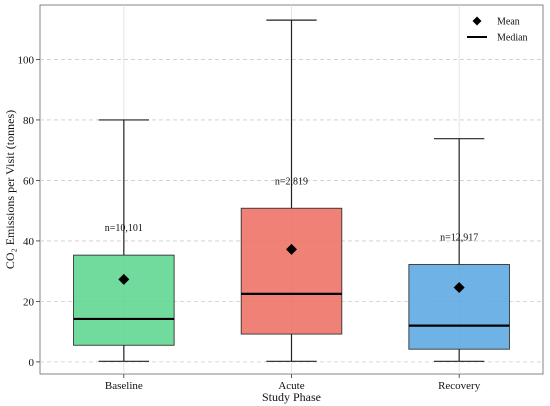 This screenshot has width=550, height=406. What do you see at coordinates (26, 60) in the screenshot?
I see `y-tick-label: 100` at bounding box center [26, 60].